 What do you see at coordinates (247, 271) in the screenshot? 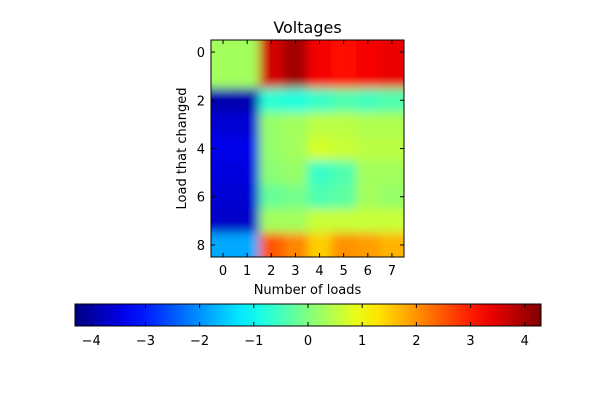
I see `x-tick-label: 1` at bounding box center [247, 271].